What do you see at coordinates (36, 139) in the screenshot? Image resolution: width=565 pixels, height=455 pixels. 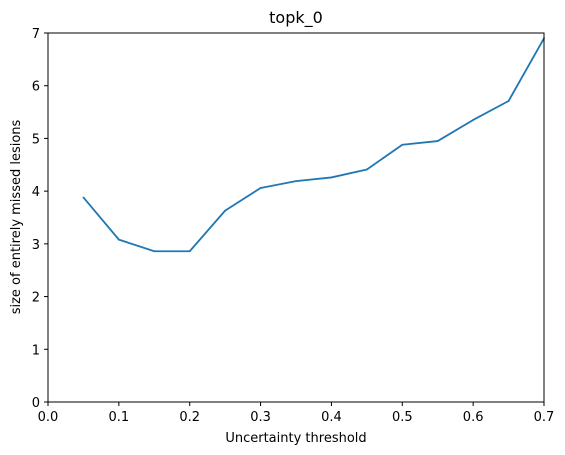 I see `y-tick-label: 5` at bounding box center [36, 139].